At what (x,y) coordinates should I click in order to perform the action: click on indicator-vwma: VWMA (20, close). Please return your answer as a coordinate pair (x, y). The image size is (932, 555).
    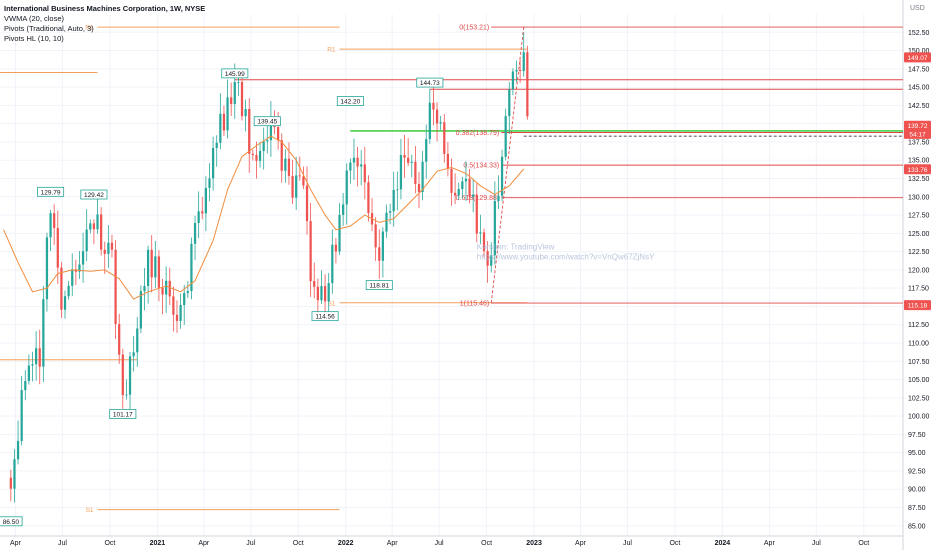
    Looking at the image, I should click on (34, 18).